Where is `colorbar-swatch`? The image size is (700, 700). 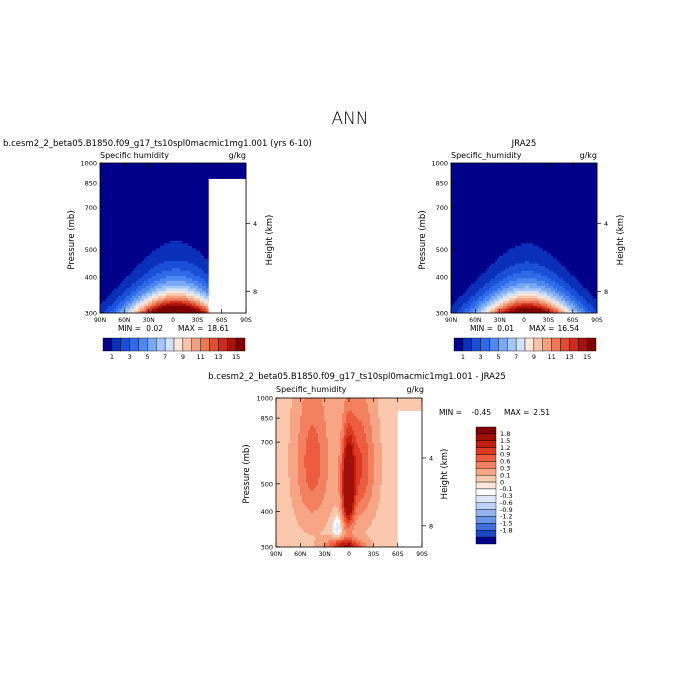
colorbar-swatch is located at coordinates (107, 344).